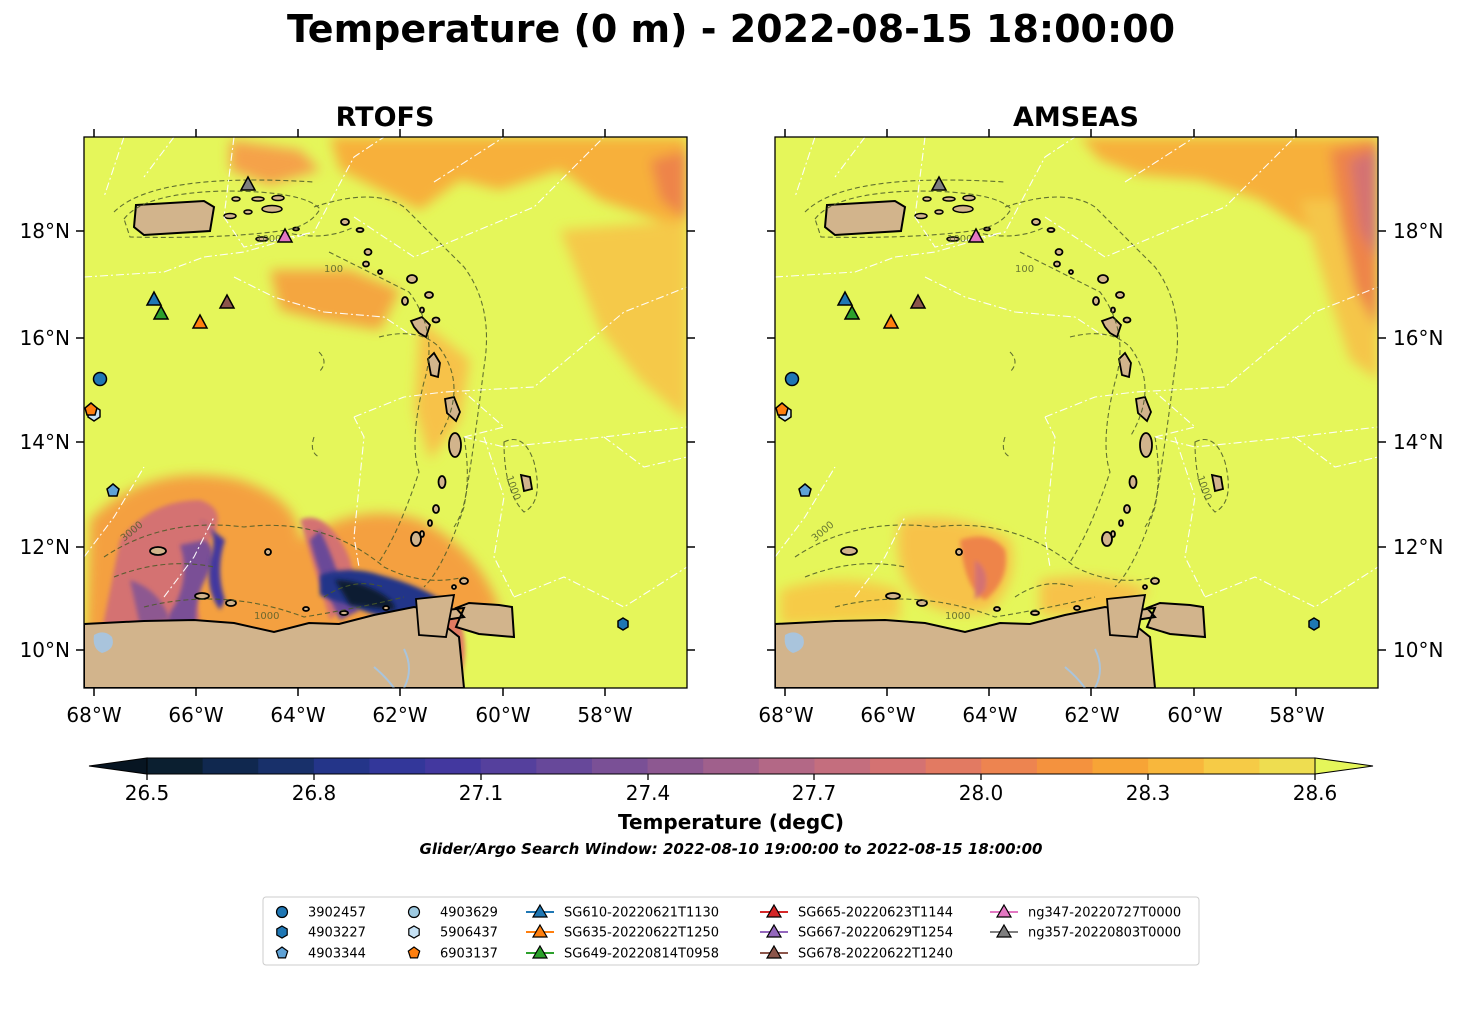 The image size is (1462, 1014). What do you see at coordinates (622, 953) in the screenshot?
I see `legend-item: SG649-20220814T0958` at bounding box center [622, 953].